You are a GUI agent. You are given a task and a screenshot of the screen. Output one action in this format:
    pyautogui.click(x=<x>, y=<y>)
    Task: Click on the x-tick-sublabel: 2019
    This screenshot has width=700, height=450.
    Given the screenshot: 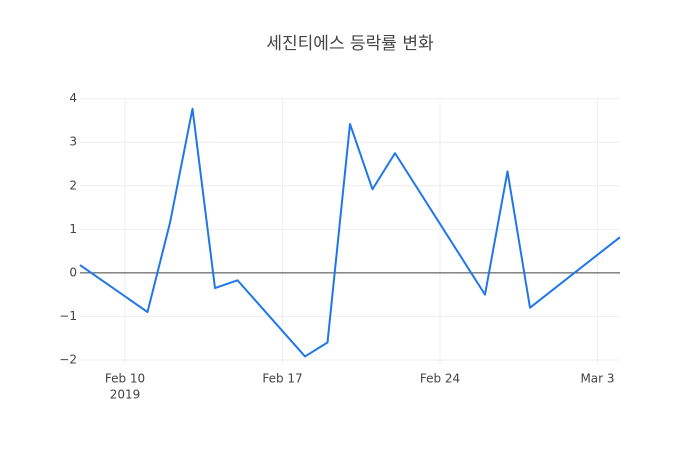 What is the action you would take?
    pyautogui.click(x=125, y=395)
    